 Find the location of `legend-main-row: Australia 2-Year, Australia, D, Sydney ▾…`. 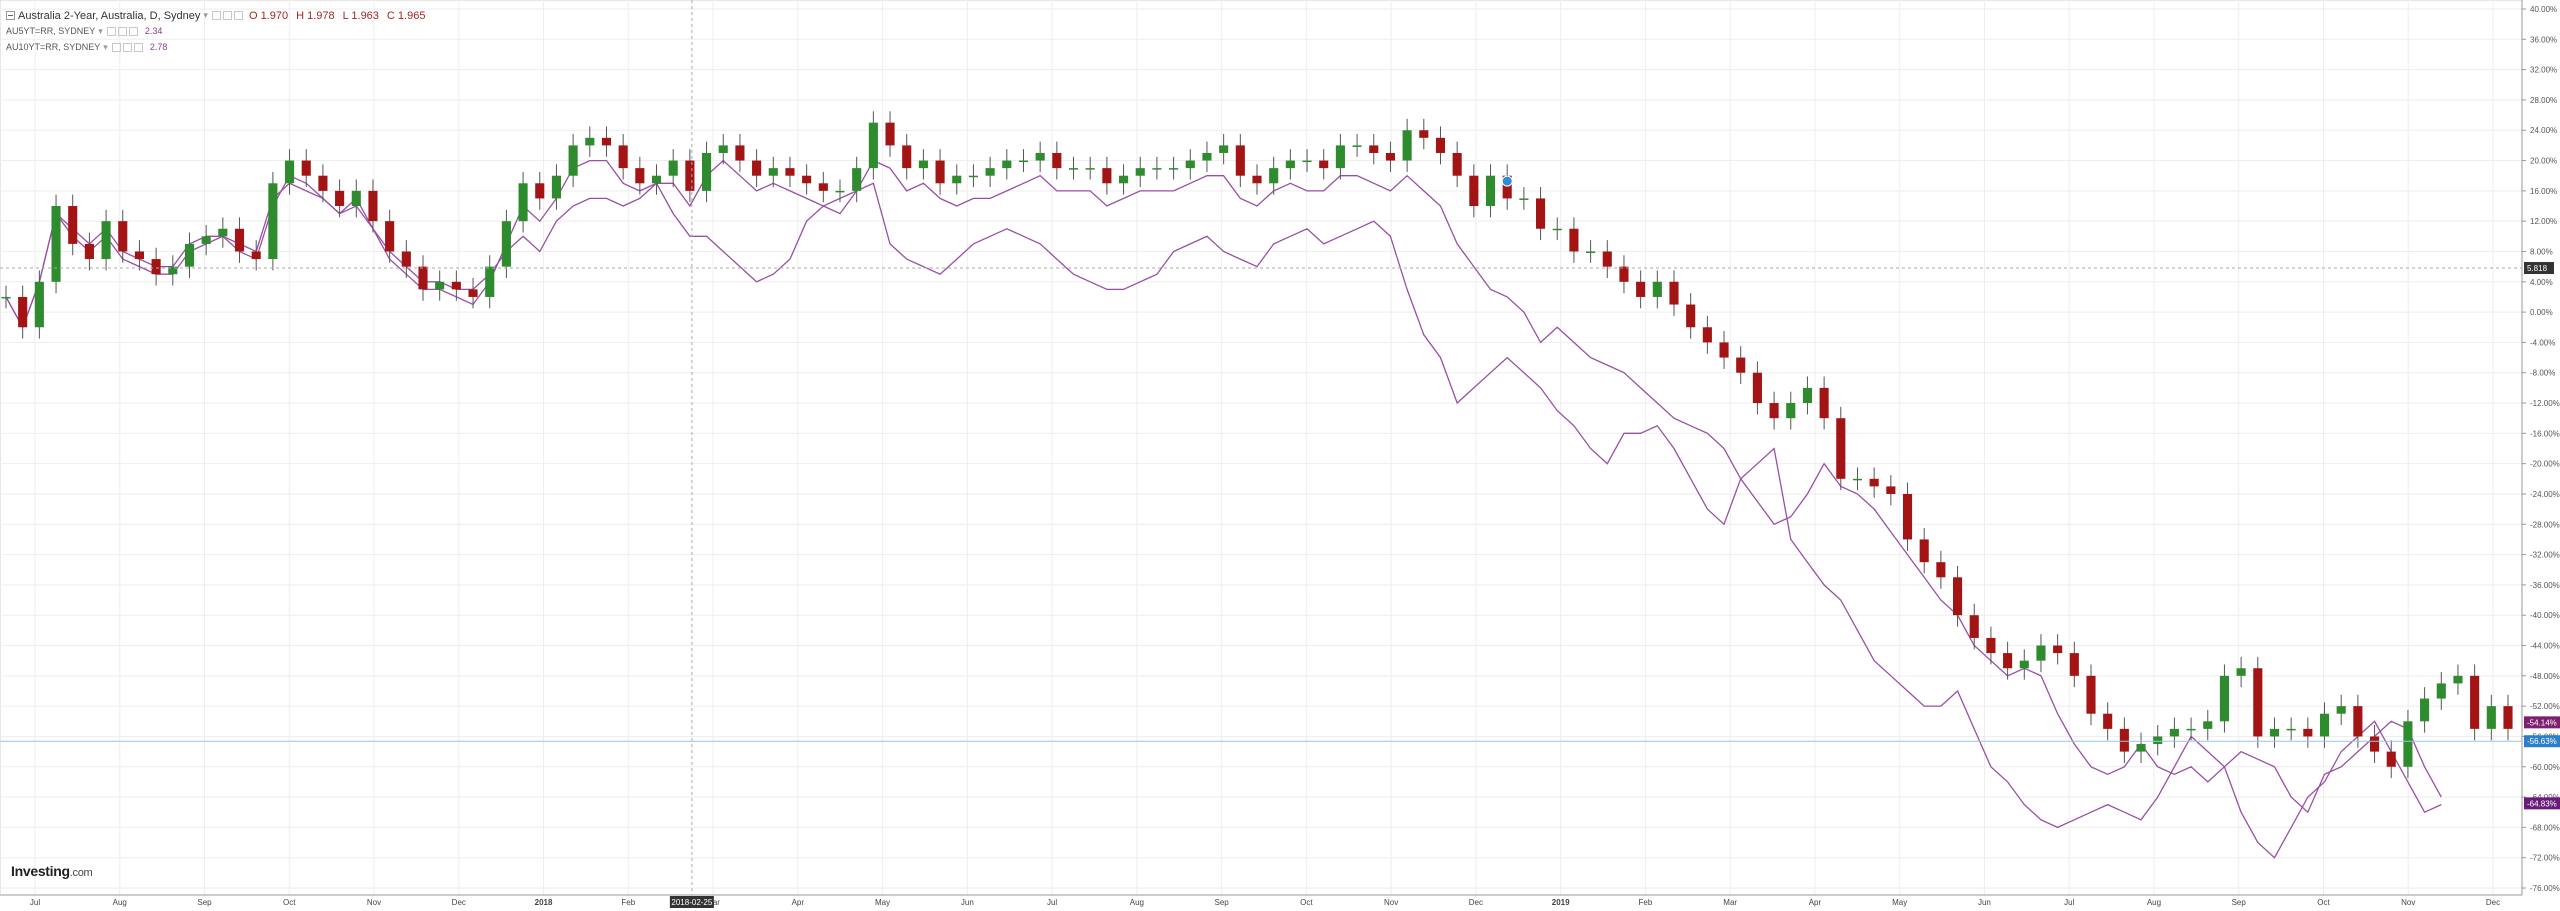

legend-main-row: Australia 2-Year, Australia, D, Sydney ▾… is located at coordinates (215, 15).